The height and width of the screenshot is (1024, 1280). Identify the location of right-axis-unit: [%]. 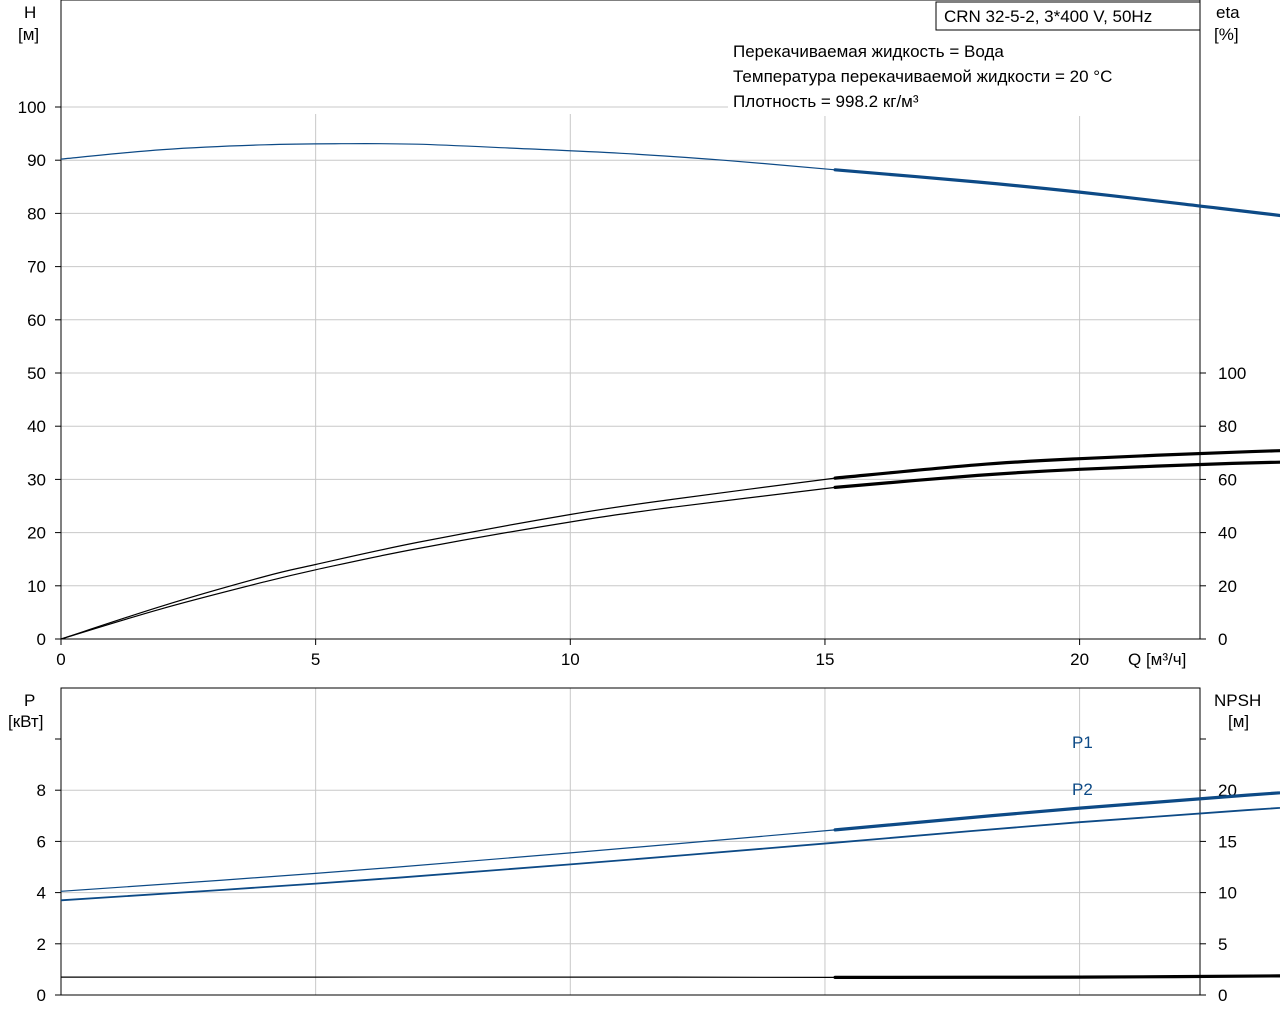
(1226, 34).